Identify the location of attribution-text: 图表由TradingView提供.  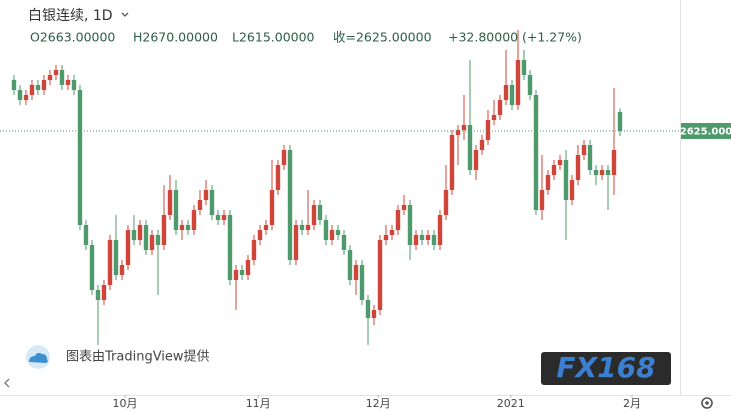
(138, 357).